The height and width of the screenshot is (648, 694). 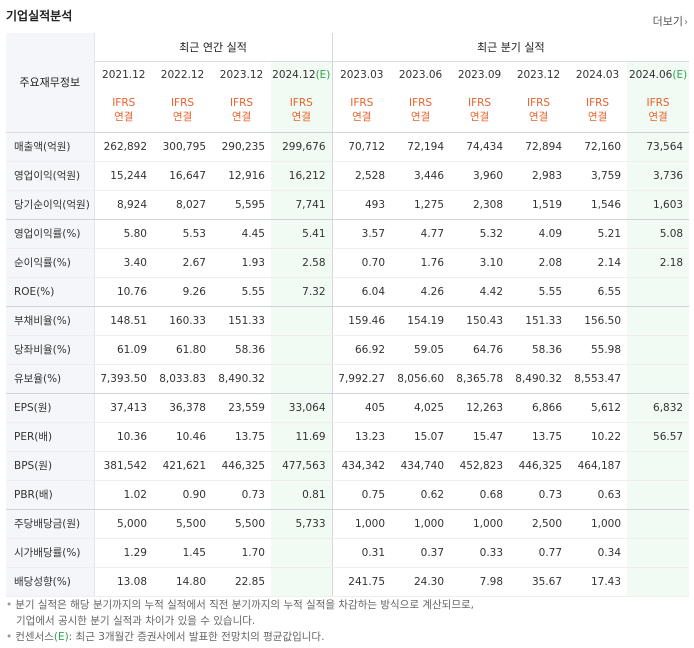 I want to click on period-label: 2023.06, so click(x=420, y=75).